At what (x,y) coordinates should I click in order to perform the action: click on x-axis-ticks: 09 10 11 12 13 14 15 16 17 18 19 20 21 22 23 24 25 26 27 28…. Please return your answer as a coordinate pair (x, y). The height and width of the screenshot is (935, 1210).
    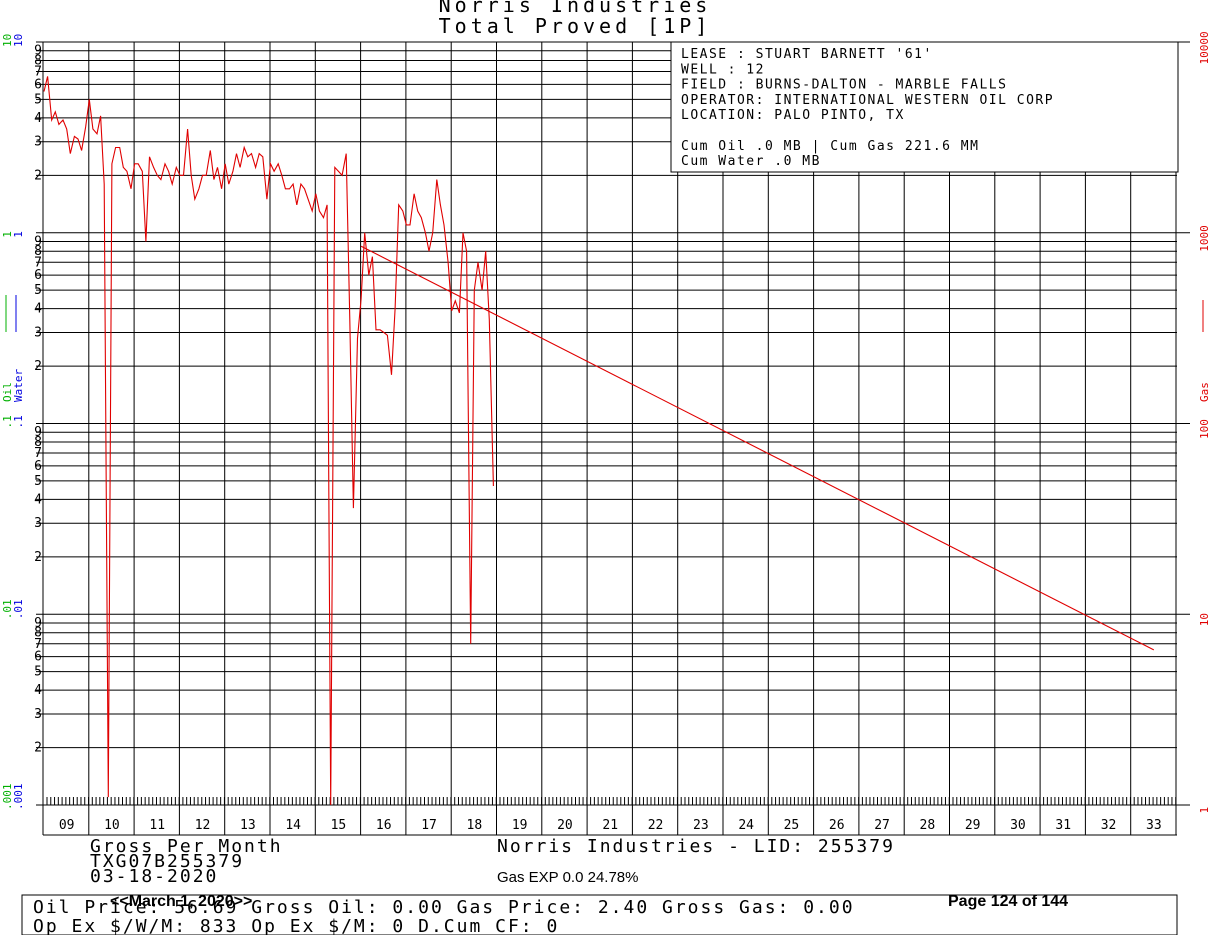
    Looking at the image, I should click on (610, 825).